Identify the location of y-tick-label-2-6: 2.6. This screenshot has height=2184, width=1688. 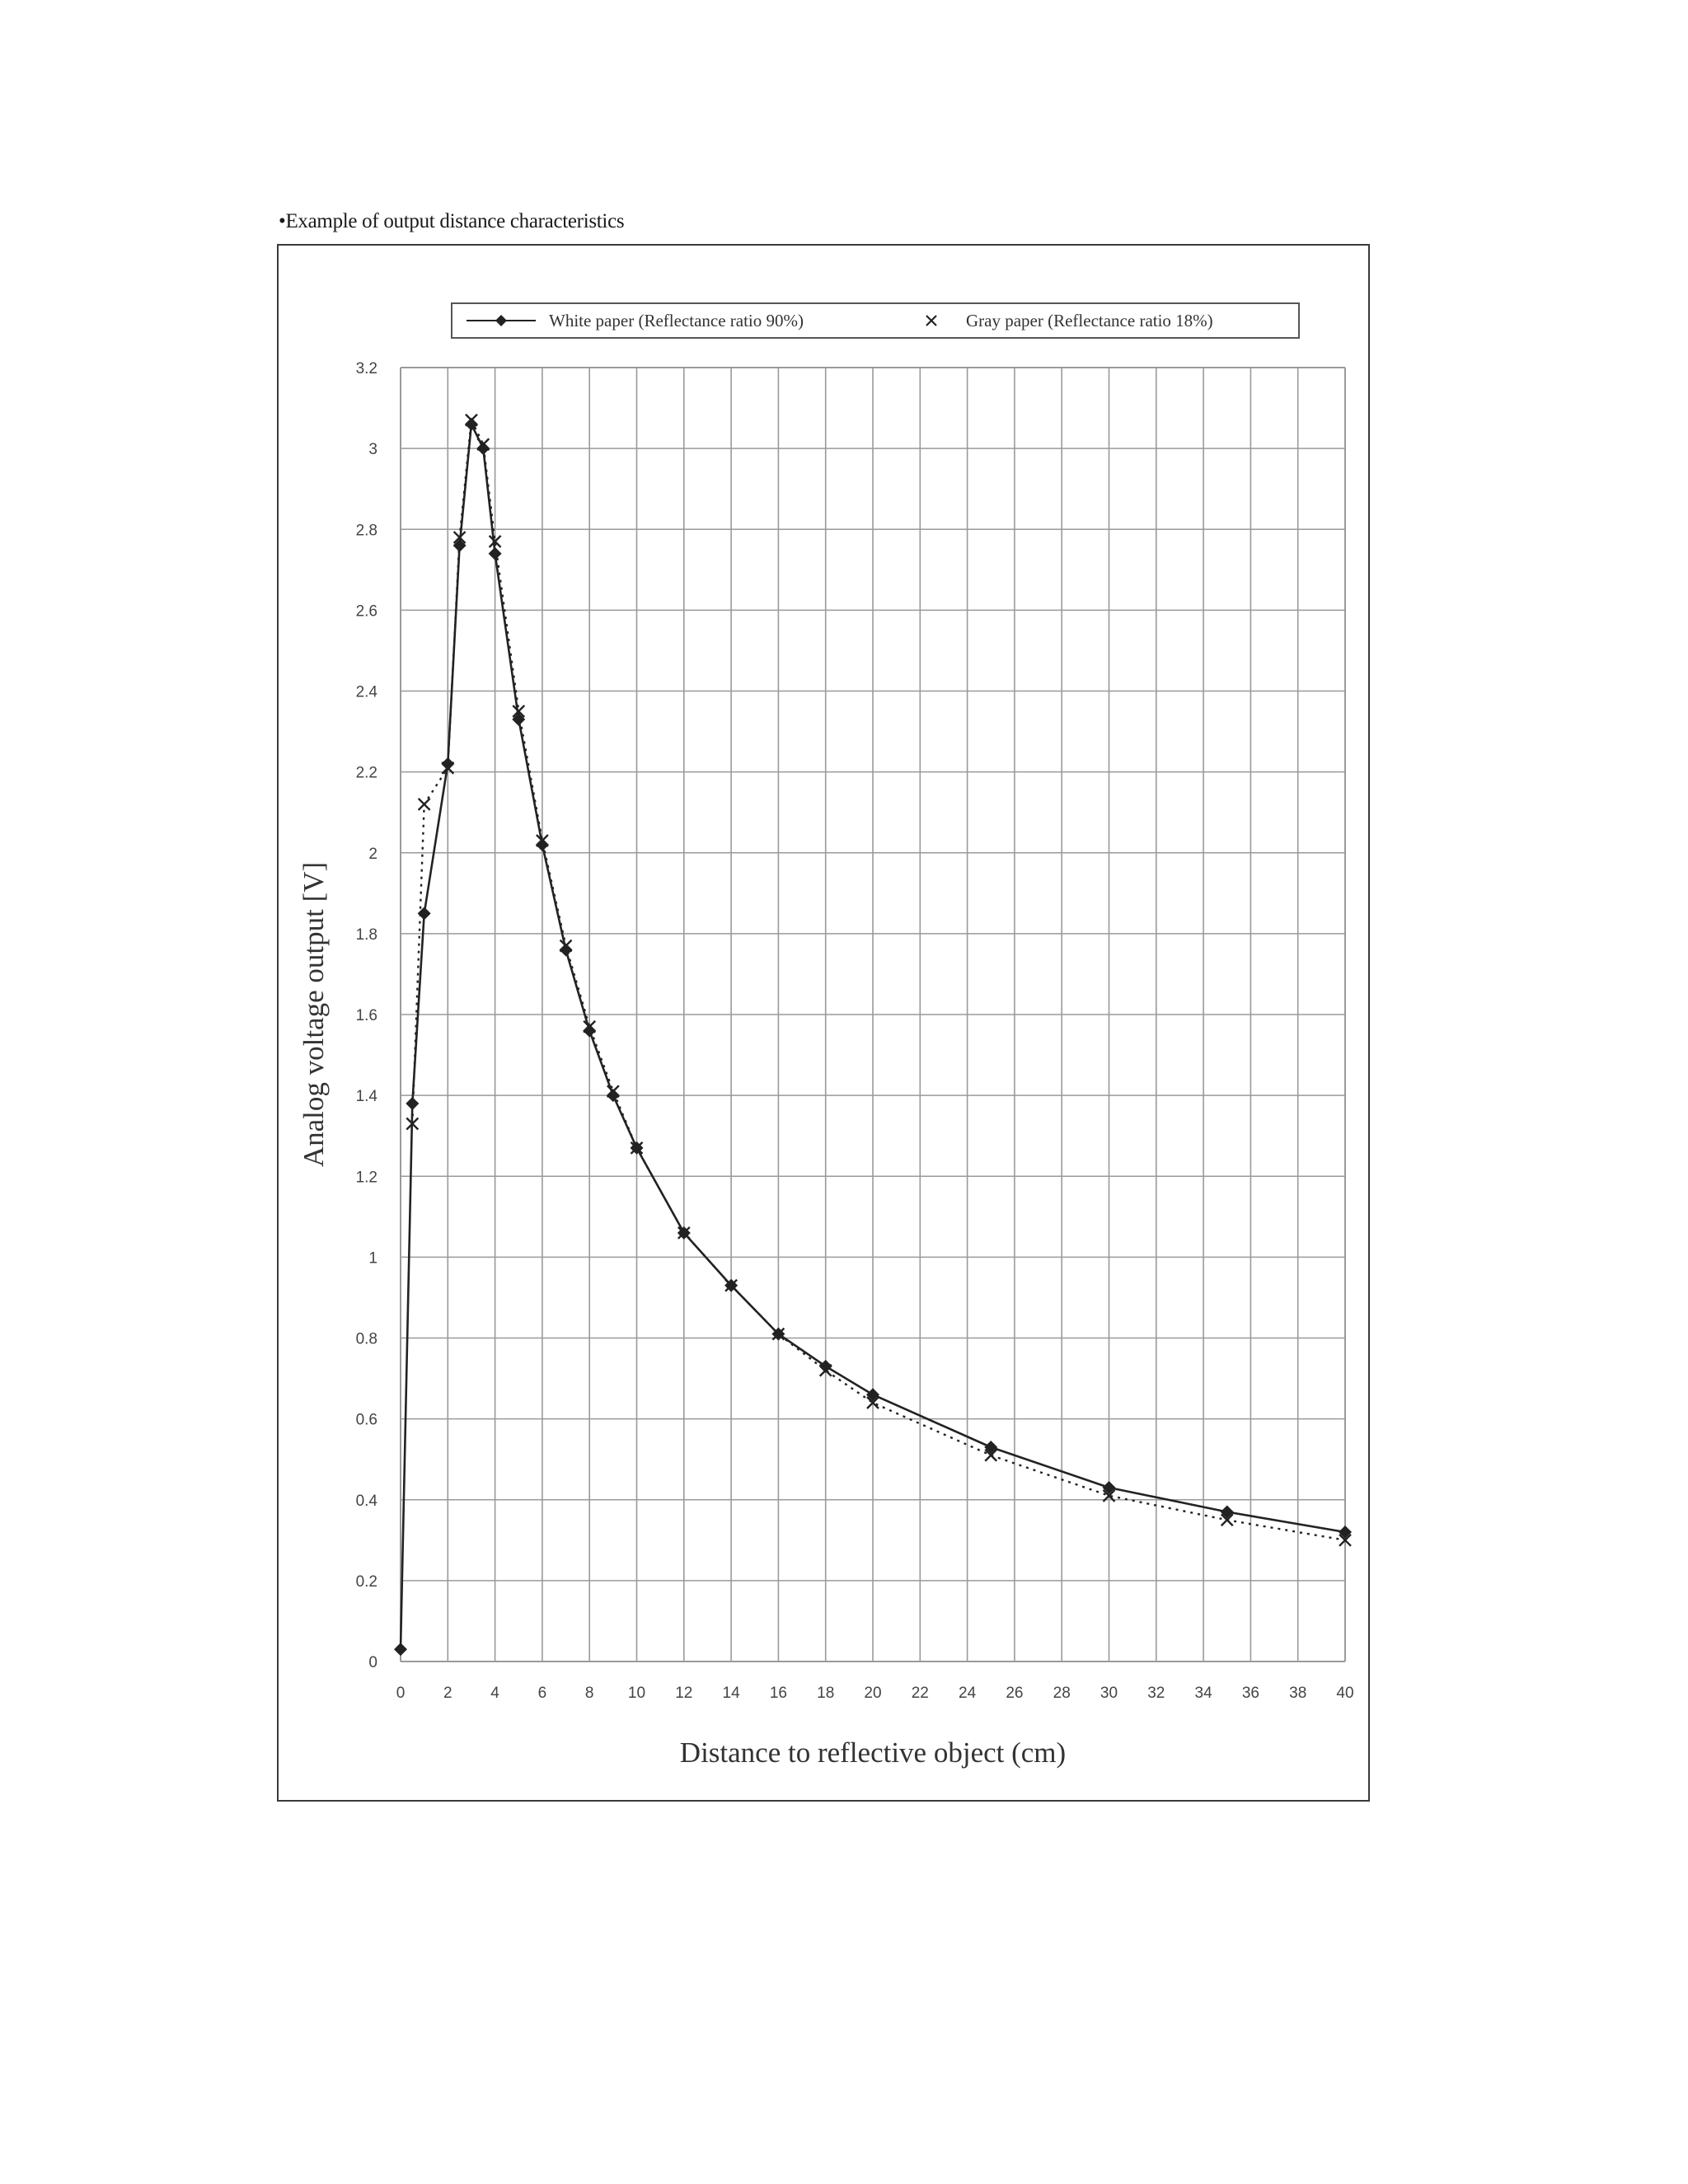
(367, 611).